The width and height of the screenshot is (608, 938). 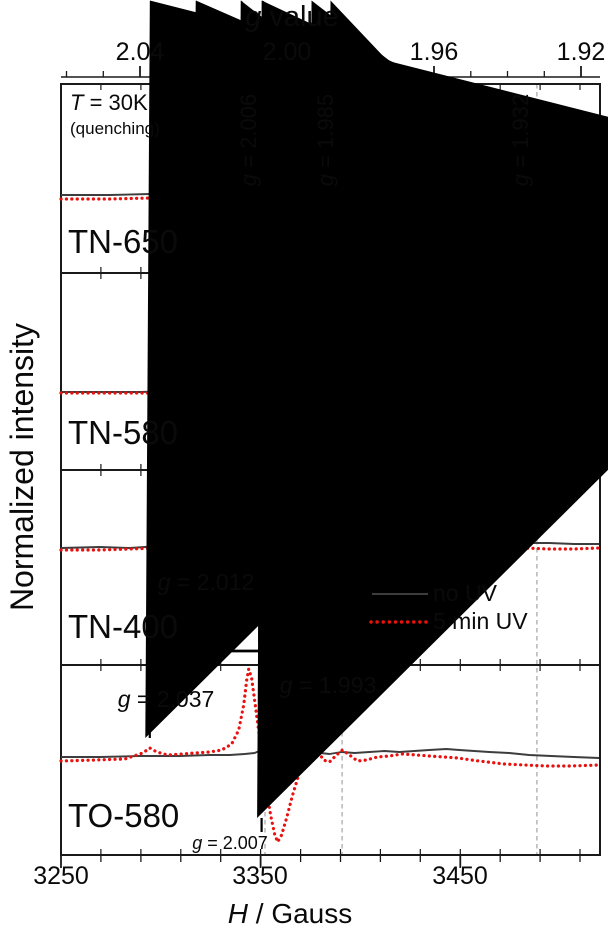 What do you see at coordinates (235, 843) in the screenshot?
I see `annotation-value: = 2.007` at bounding box center [235, 843].